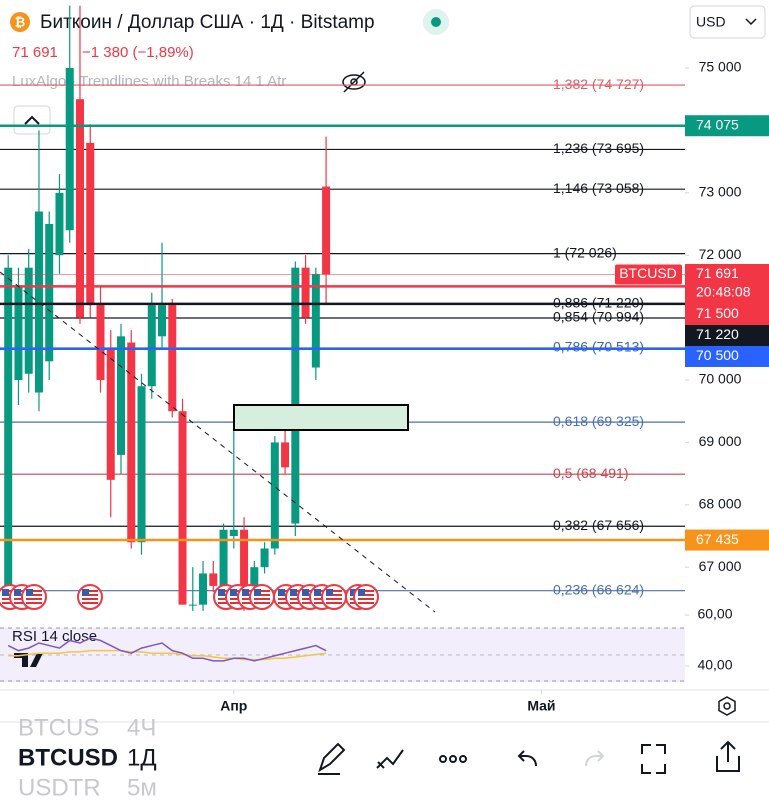 This screenshot has height=805, width=769. I want to click on price-tag-label: 71 220, so click(717, 334).